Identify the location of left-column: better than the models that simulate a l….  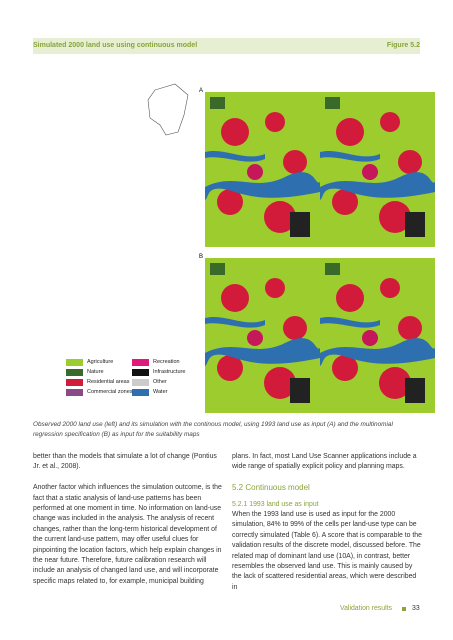
(128, 525).